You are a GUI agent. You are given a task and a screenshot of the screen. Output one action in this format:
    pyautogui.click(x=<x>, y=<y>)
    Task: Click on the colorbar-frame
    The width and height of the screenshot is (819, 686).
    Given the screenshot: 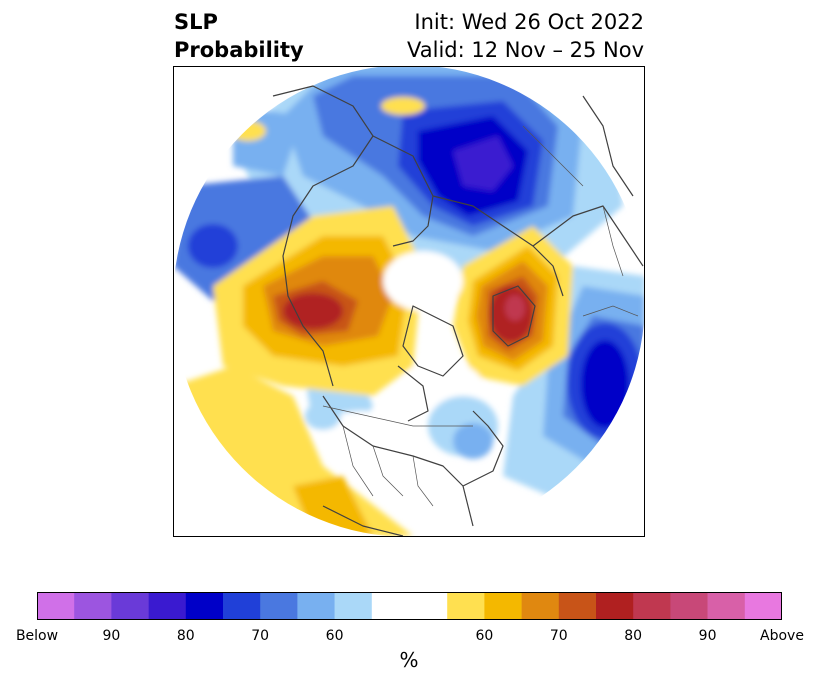 What is the action you would take?
    pyautogui.click(x=409, y=606)
    